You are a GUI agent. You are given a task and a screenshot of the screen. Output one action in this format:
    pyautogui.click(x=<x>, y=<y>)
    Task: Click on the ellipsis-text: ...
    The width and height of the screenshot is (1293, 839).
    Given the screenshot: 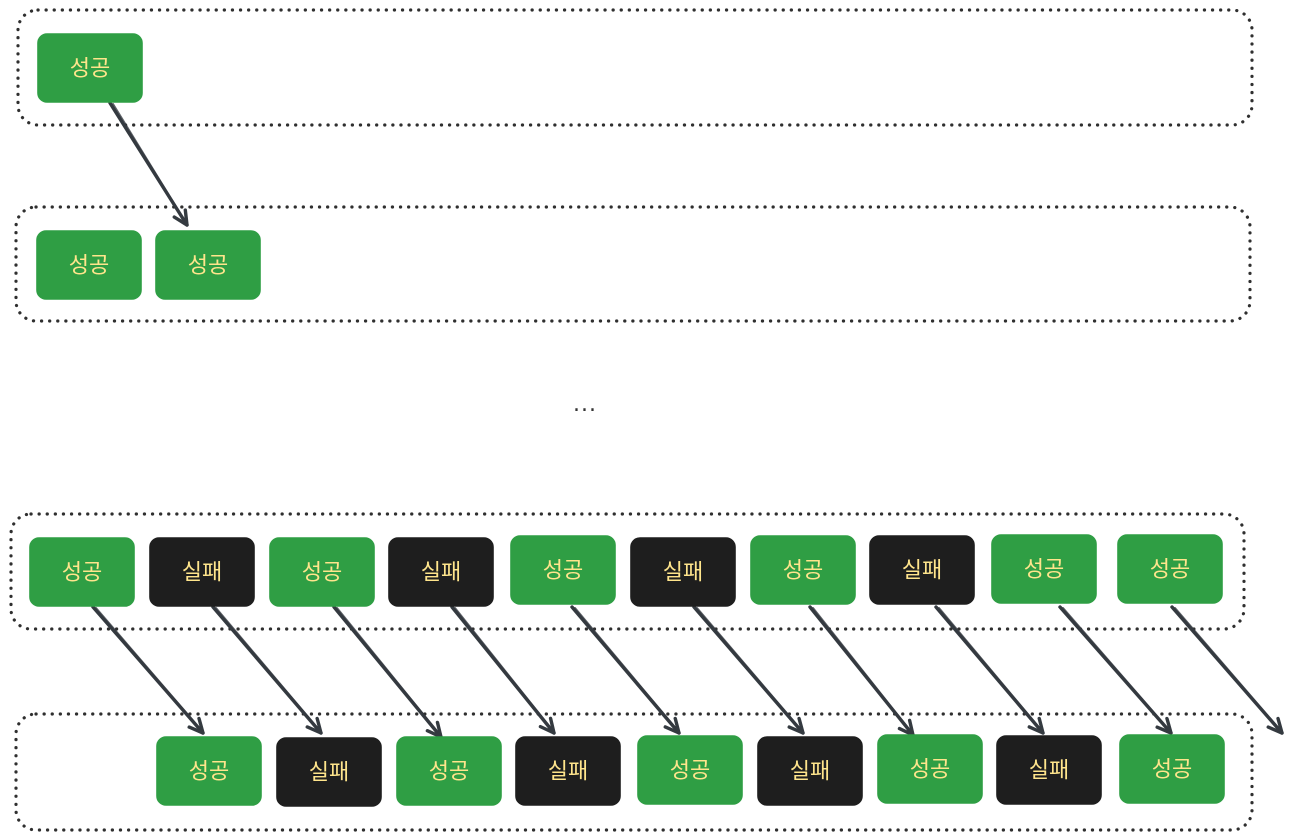 What is the action you would take?
    pyautogui.click(x=585, y=404)
    